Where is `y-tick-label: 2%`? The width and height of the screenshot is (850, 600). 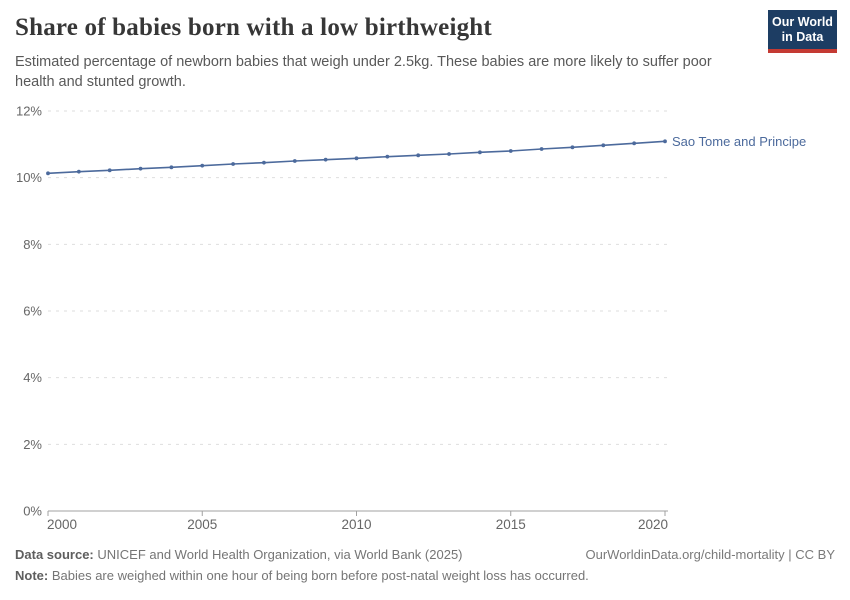
y-tick-label: 2% is located at coordinates (32, 444).